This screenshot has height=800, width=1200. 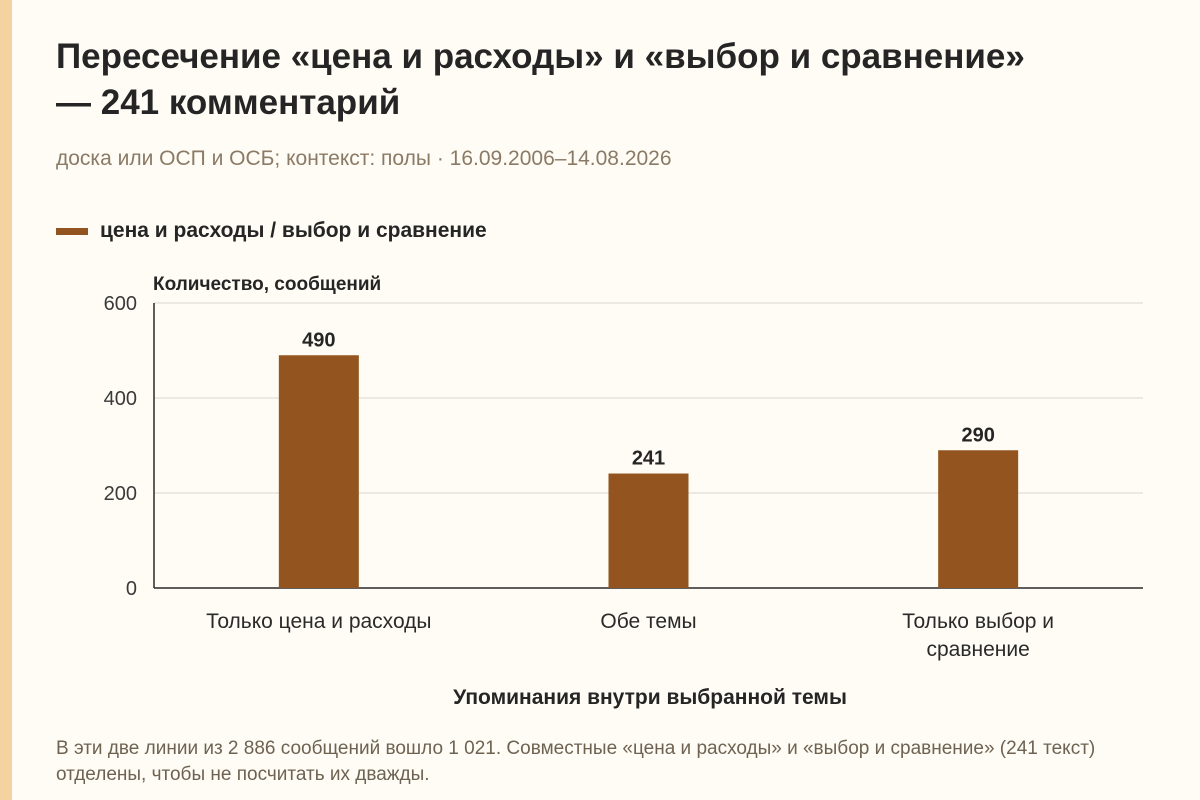 What do you see at coordinates (120, 494) in the screenshot?
I see `y-tick-label: 200` at bounding box center [120, 494].